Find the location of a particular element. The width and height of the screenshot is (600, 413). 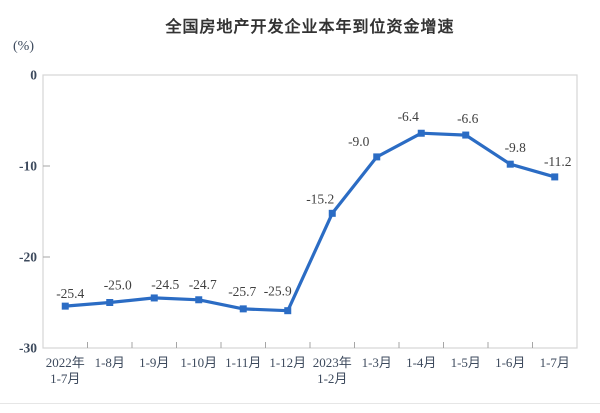

x-tick-label: 1-11月 is located at coordinates (243, 362).